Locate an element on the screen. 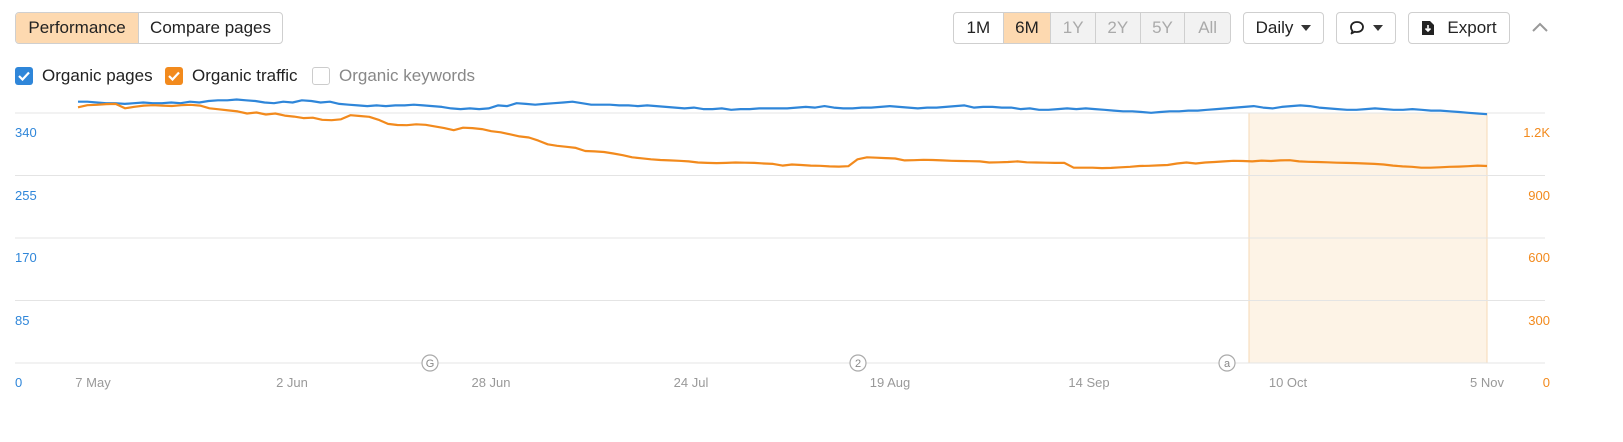  annotation-marker-icon: 2 is located at coordinates (858, 363).